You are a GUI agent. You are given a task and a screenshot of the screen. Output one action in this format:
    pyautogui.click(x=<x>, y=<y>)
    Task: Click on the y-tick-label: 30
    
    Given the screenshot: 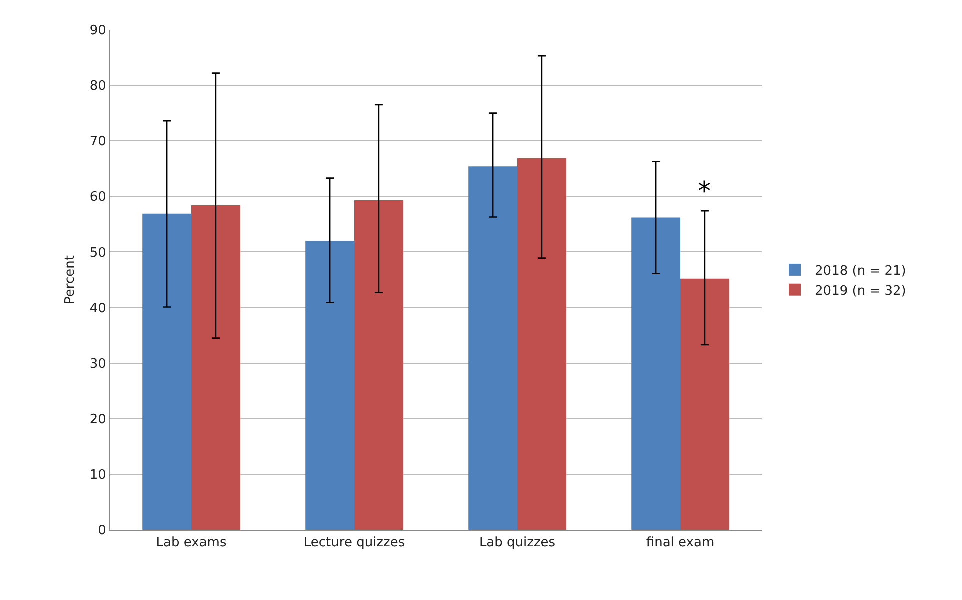 What is the action you would take?
    pyautogui.click(x=98, y=364)
    